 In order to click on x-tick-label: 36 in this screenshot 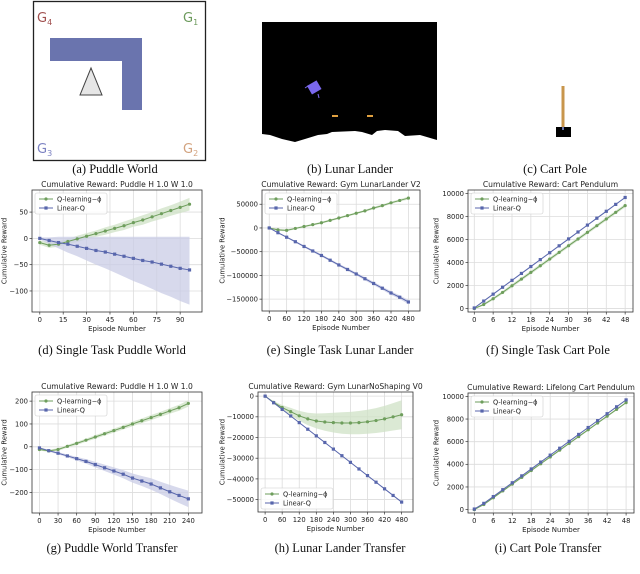, I will do `click(587, 320)`.